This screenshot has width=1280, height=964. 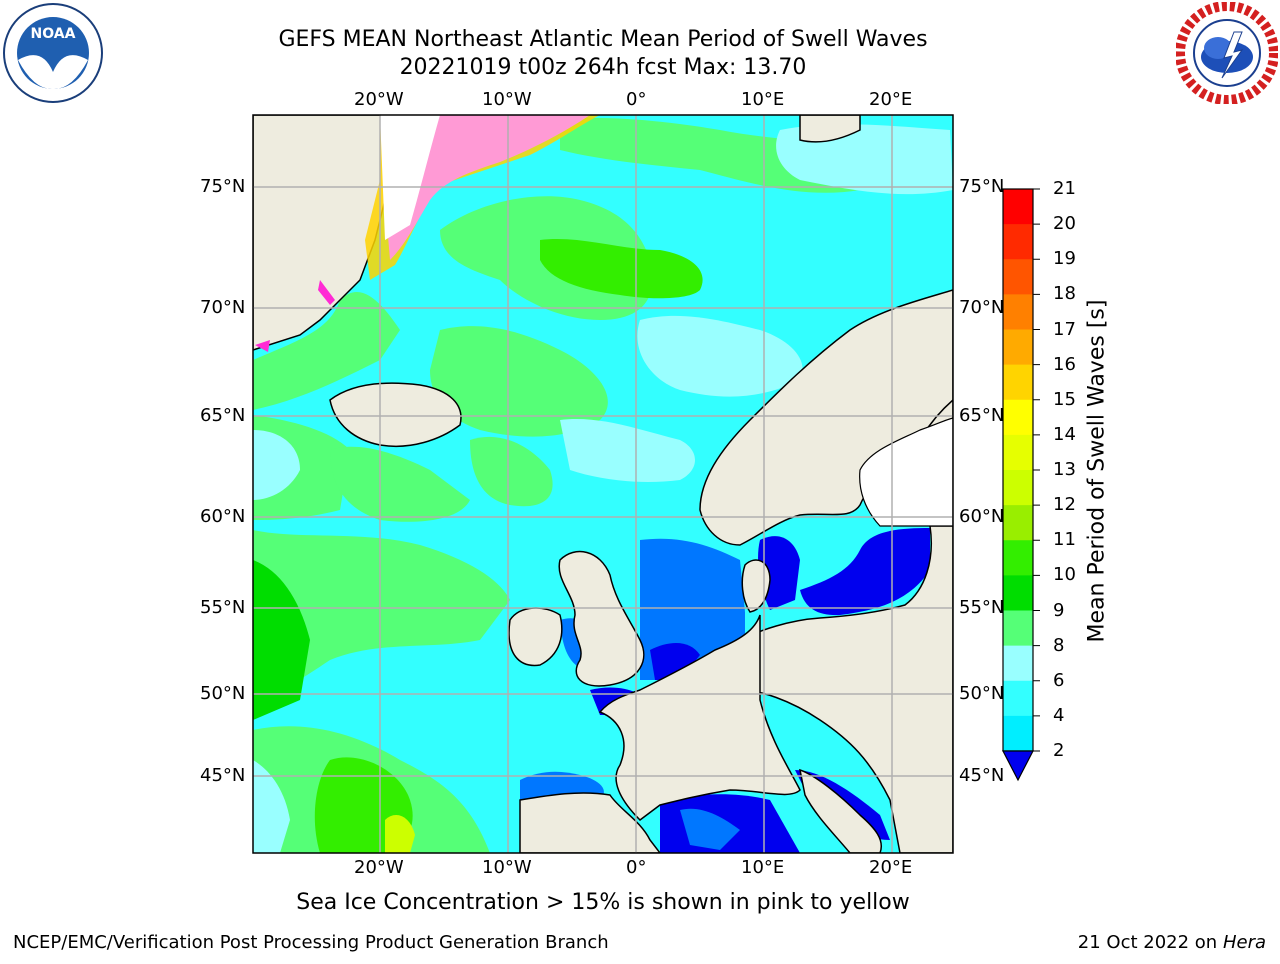 What do you see at coordinates (982, 693) in the screenshot?
I see `lat-label-right-50n: 50°N` at bounding box center [982, 693].